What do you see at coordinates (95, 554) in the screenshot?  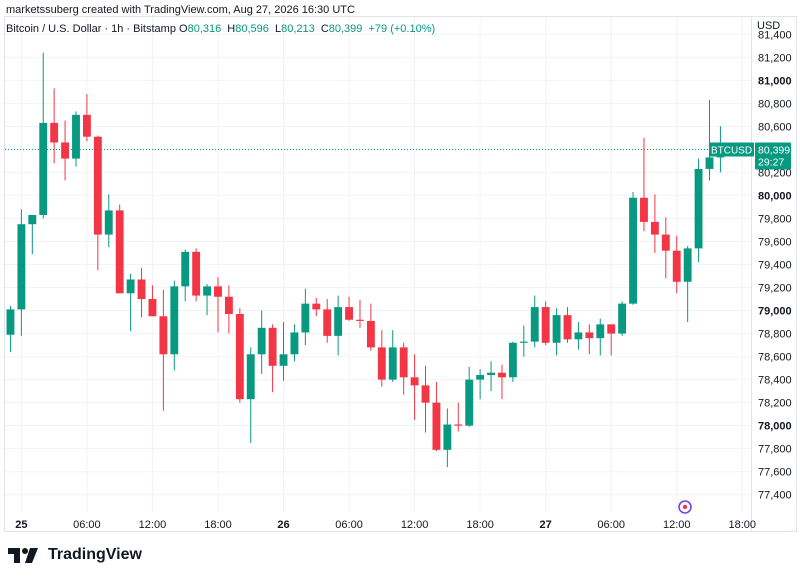 I see `tradingview-brand-text: TradingView` at bounding box center [95, 554].